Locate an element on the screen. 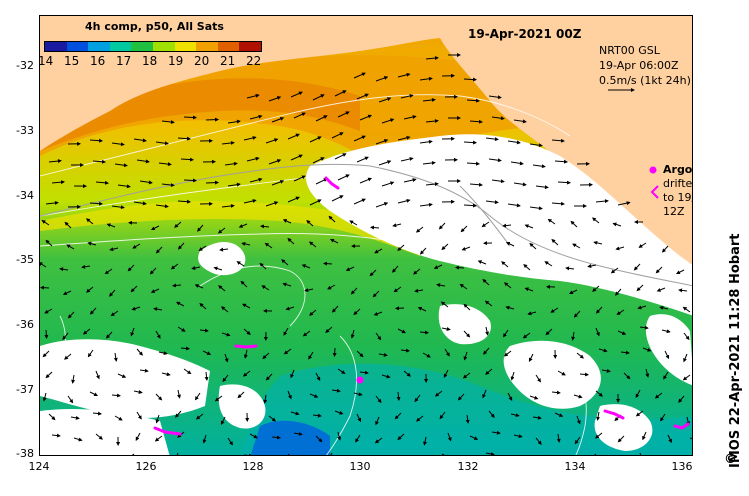  x-tick-label: 132 is located at coordinates (468, 466).